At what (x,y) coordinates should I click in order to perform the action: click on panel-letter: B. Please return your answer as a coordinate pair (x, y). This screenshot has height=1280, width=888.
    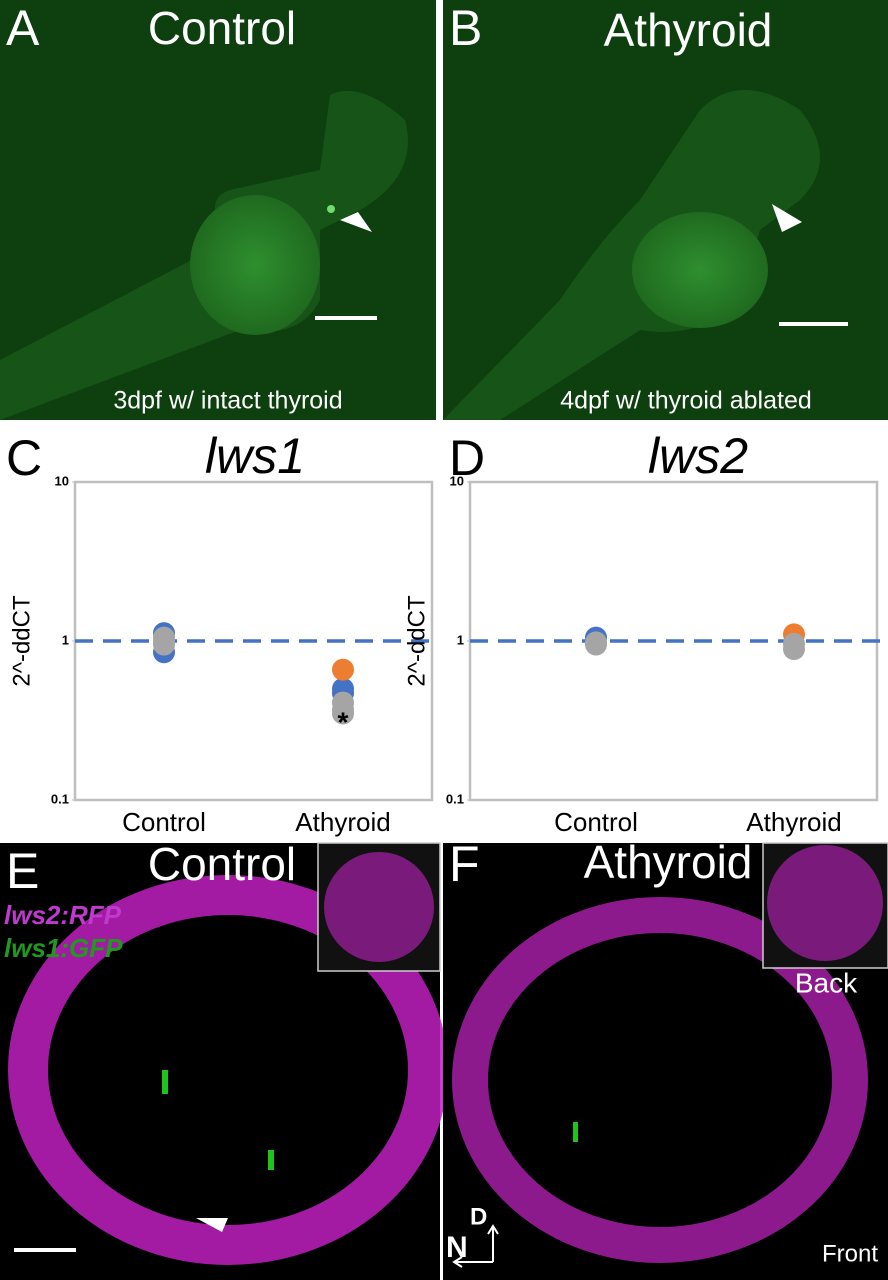
    Looking at the image, I should click on (465, 28).